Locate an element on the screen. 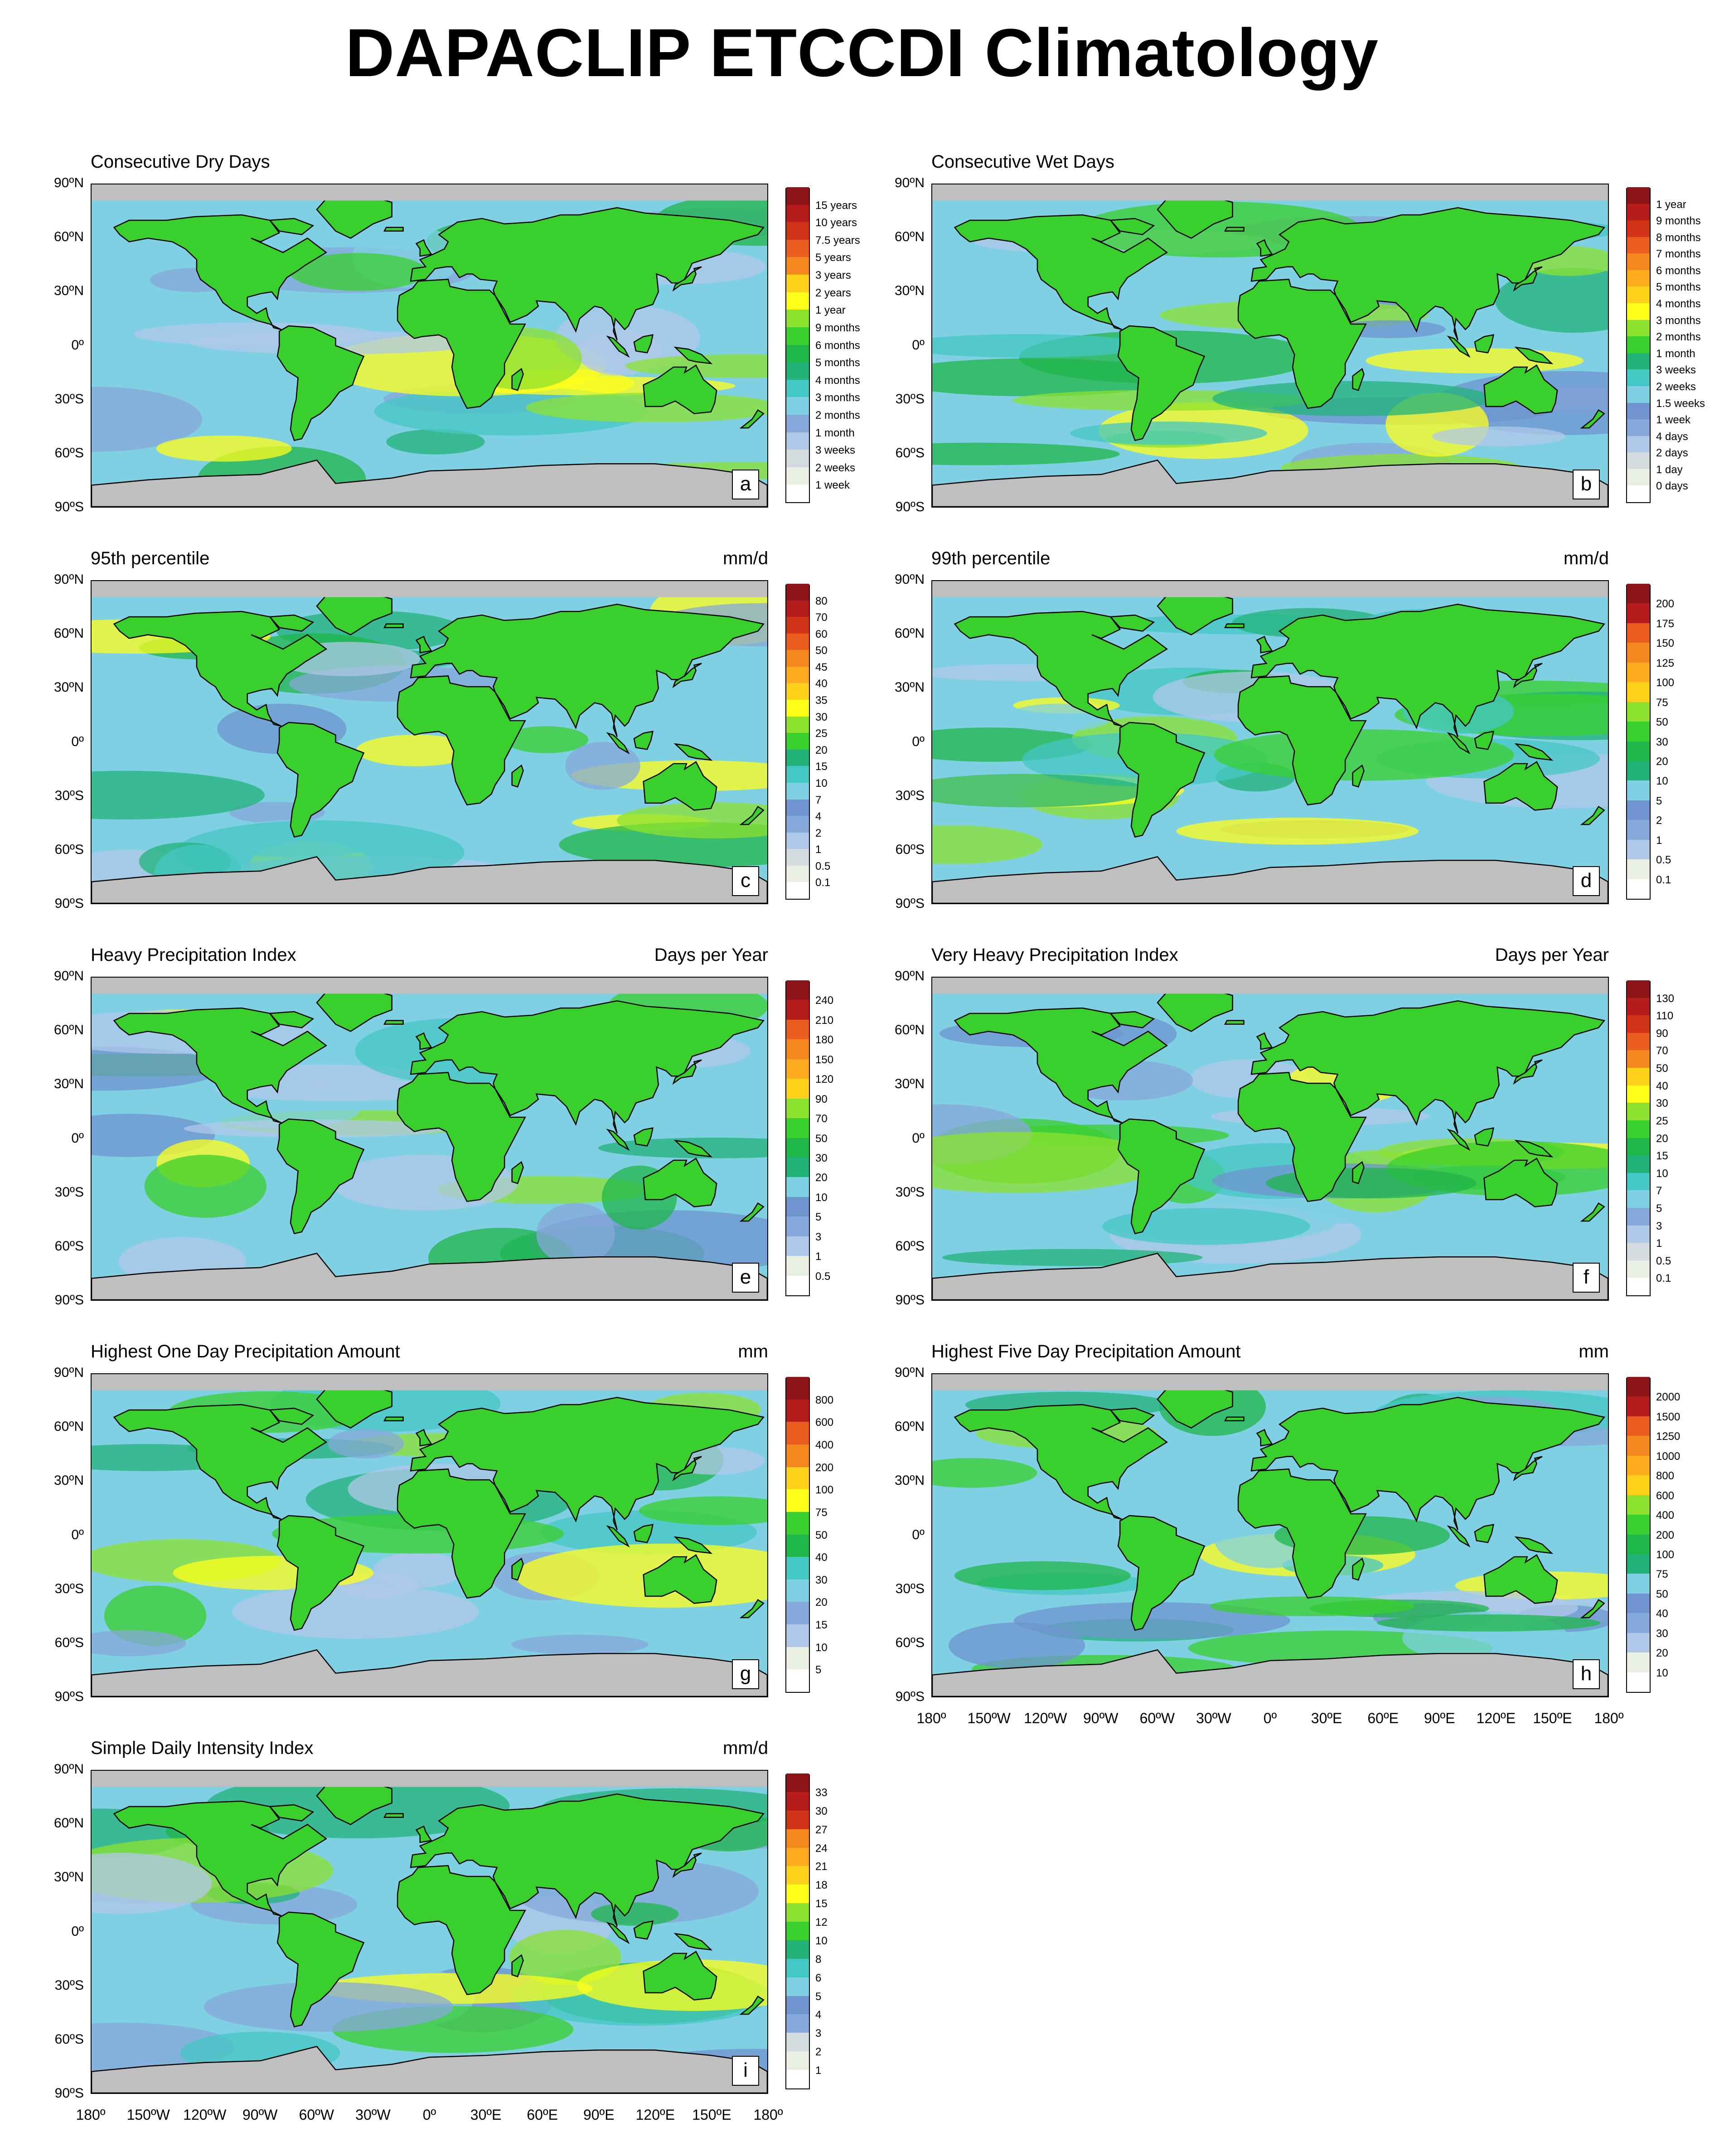 The image size is (1724, 2156). lon-label: 150ºW is located at coordinates (148, 2115).